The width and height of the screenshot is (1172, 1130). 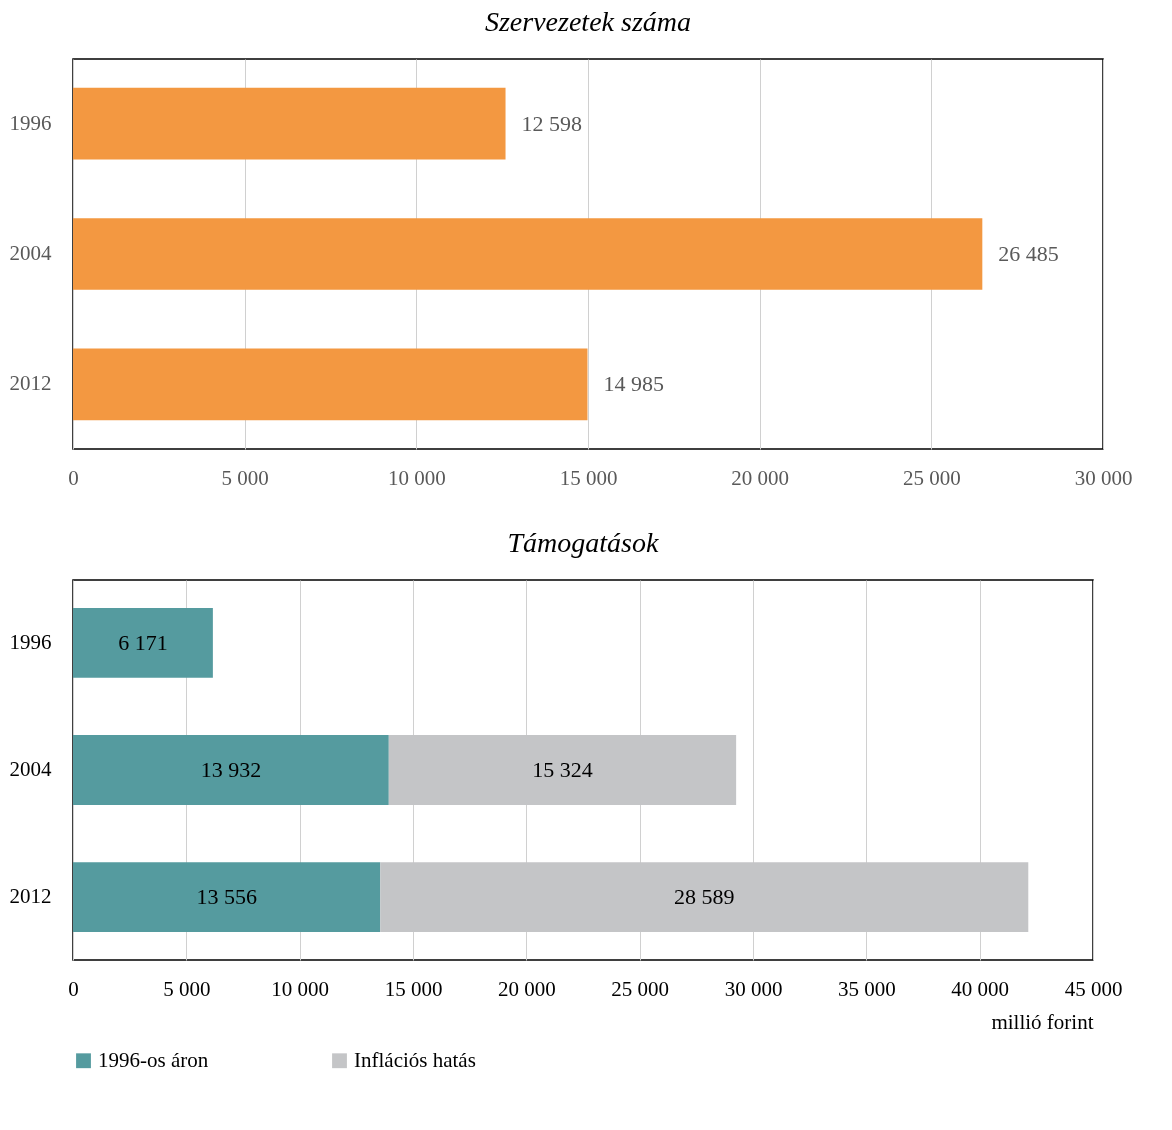 What do you see at coordinates (1093, 988) in the screenshot?
I see `x-tick-label: 45 000` at bounding box center [1093, 988].